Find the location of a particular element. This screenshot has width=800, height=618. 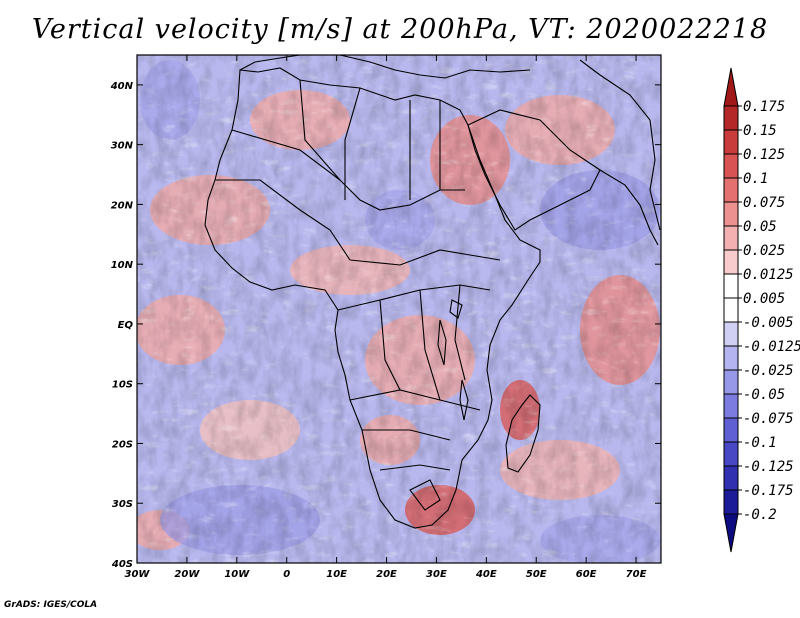

lon-label: 30E is located at coordinates (436, 574).